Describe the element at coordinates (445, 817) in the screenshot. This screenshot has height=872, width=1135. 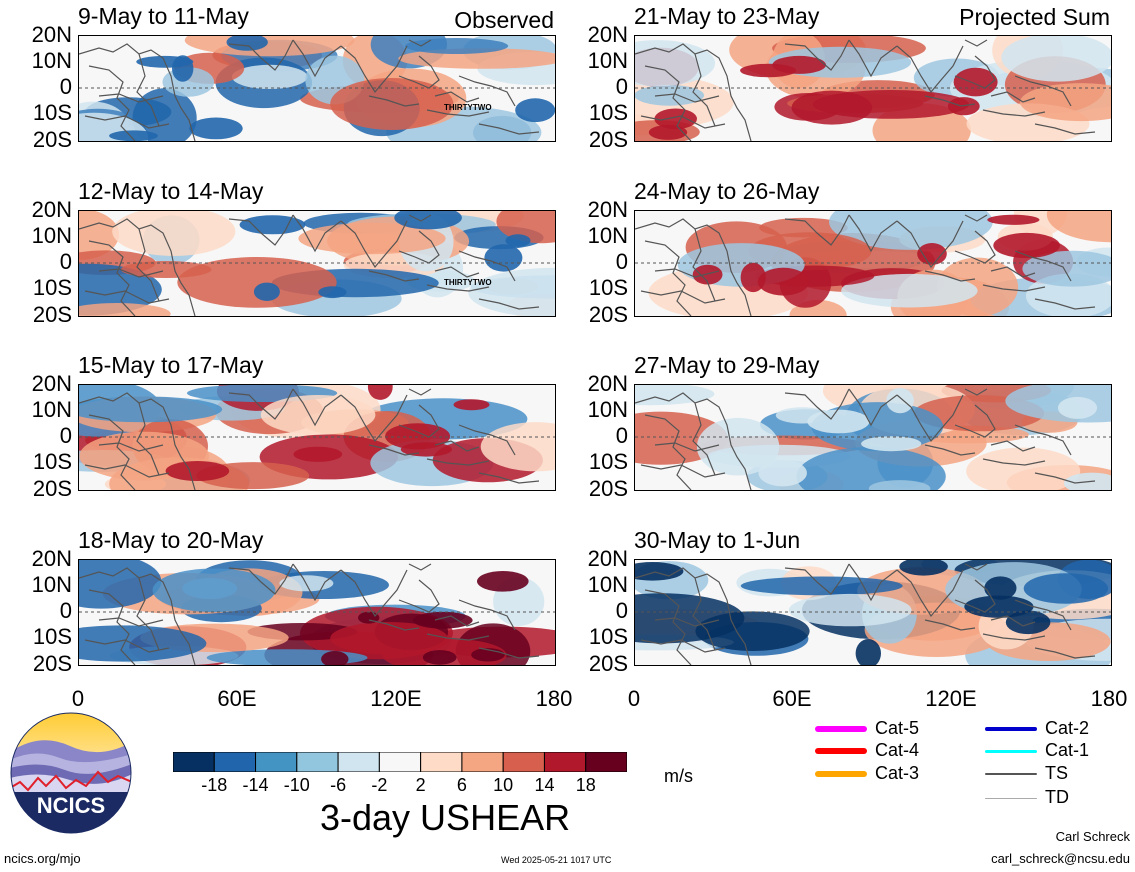
I see `colorbar-title: 3-day USHEAR` at that location.